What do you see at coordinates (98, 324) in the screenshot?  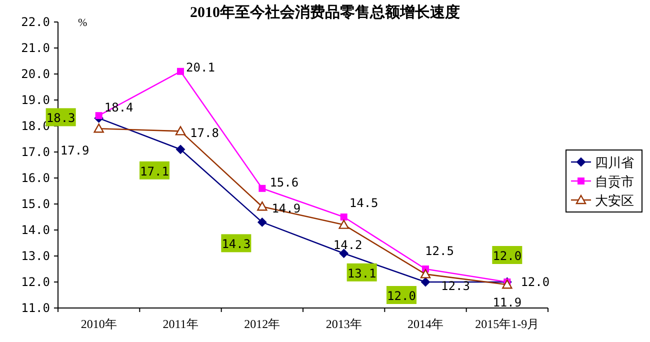 I see `x-tick-label: 2010年` at bounding box center [98, 324].